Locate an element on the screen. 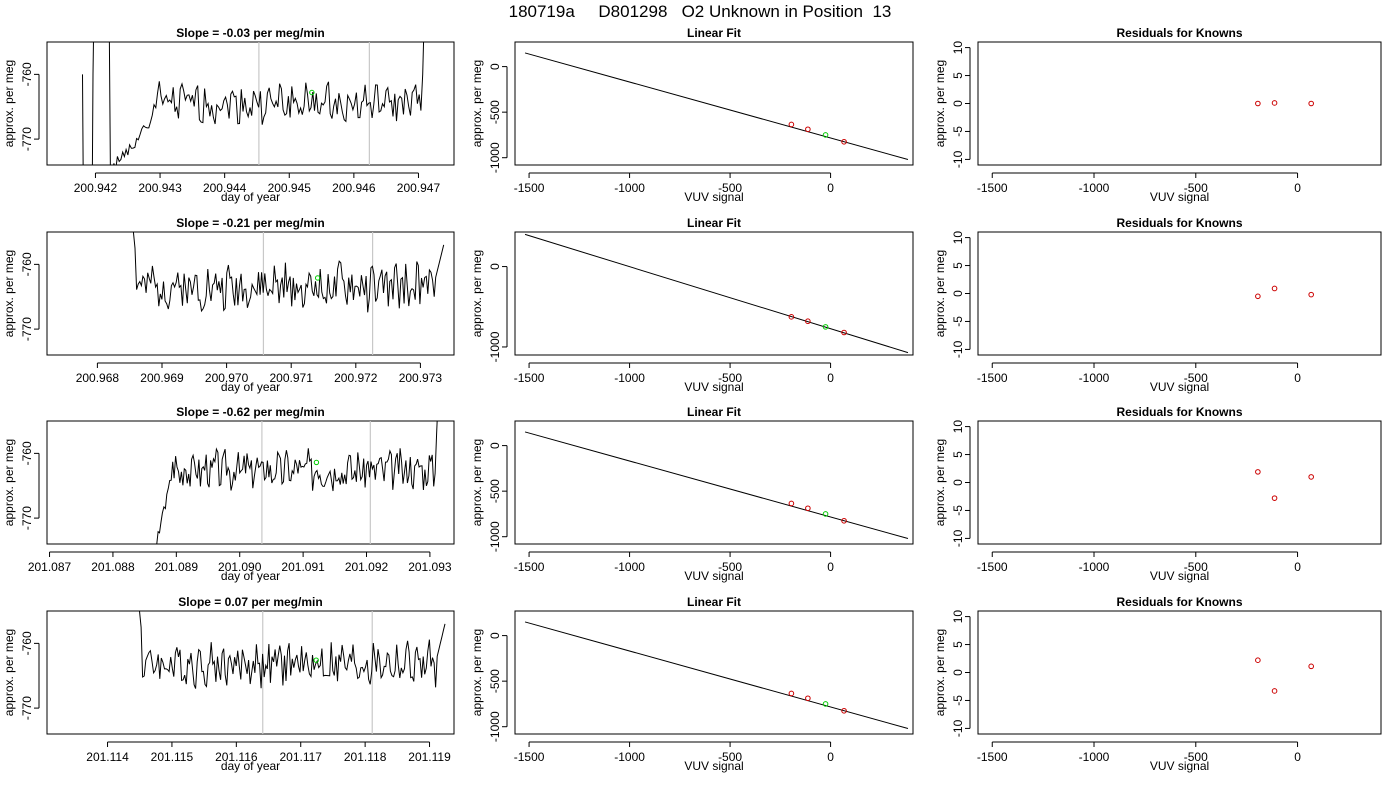 The width and height of the screenshot is (1400, 800). x-tick-label: 200.947 is located at coordinates (419, 188).